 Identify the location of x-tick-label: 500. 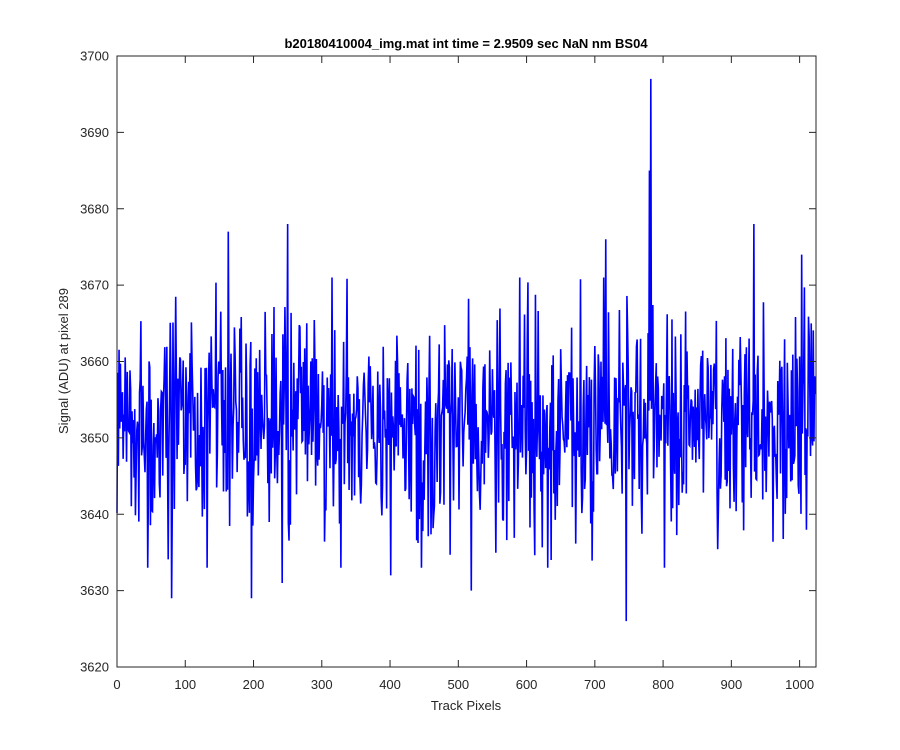
(458, 684).